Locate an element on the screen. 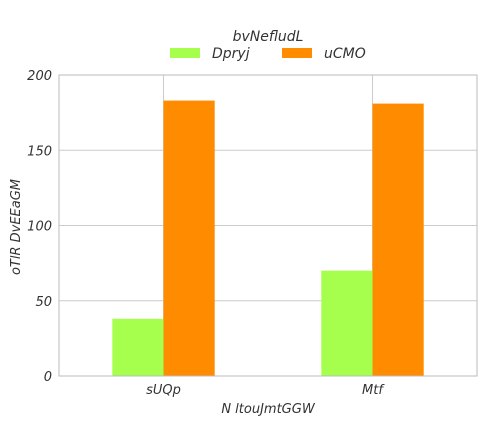 This screenshot has height=431, width=488. bar-uCMO-sUQp is located at coordinates (189, 238).